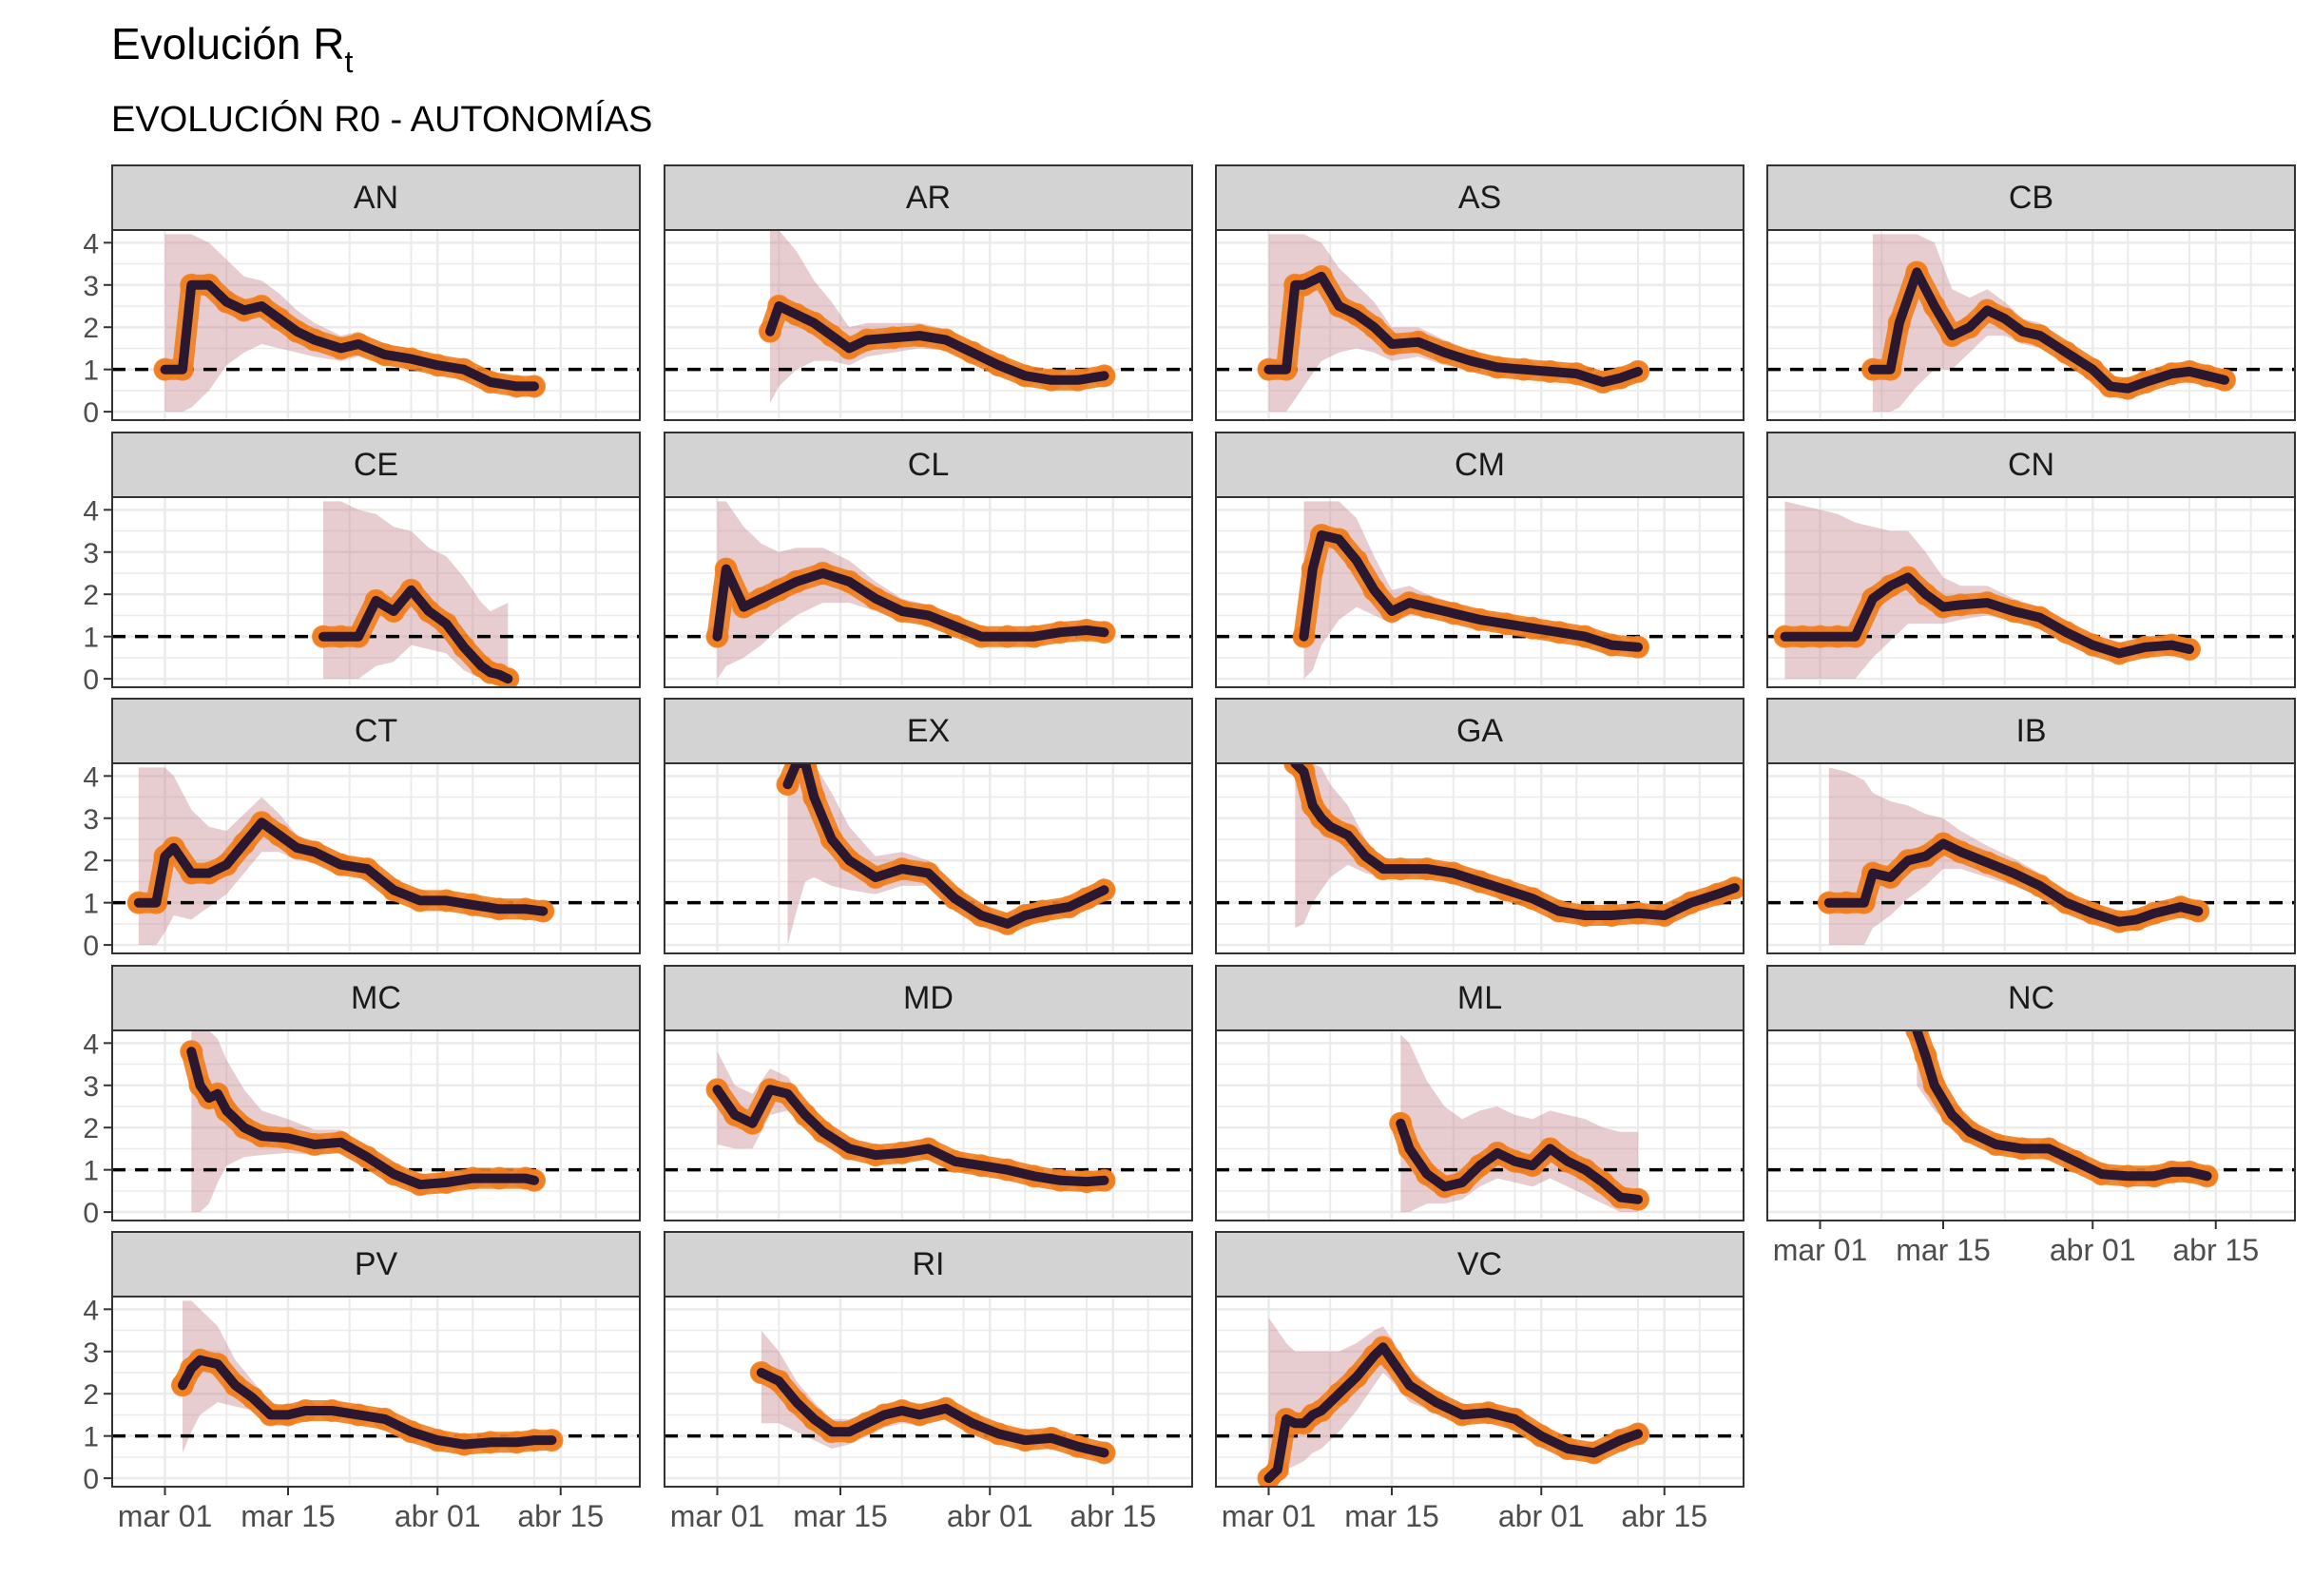  I want to click on strip-label-cn: CN, so click(2031, 465).